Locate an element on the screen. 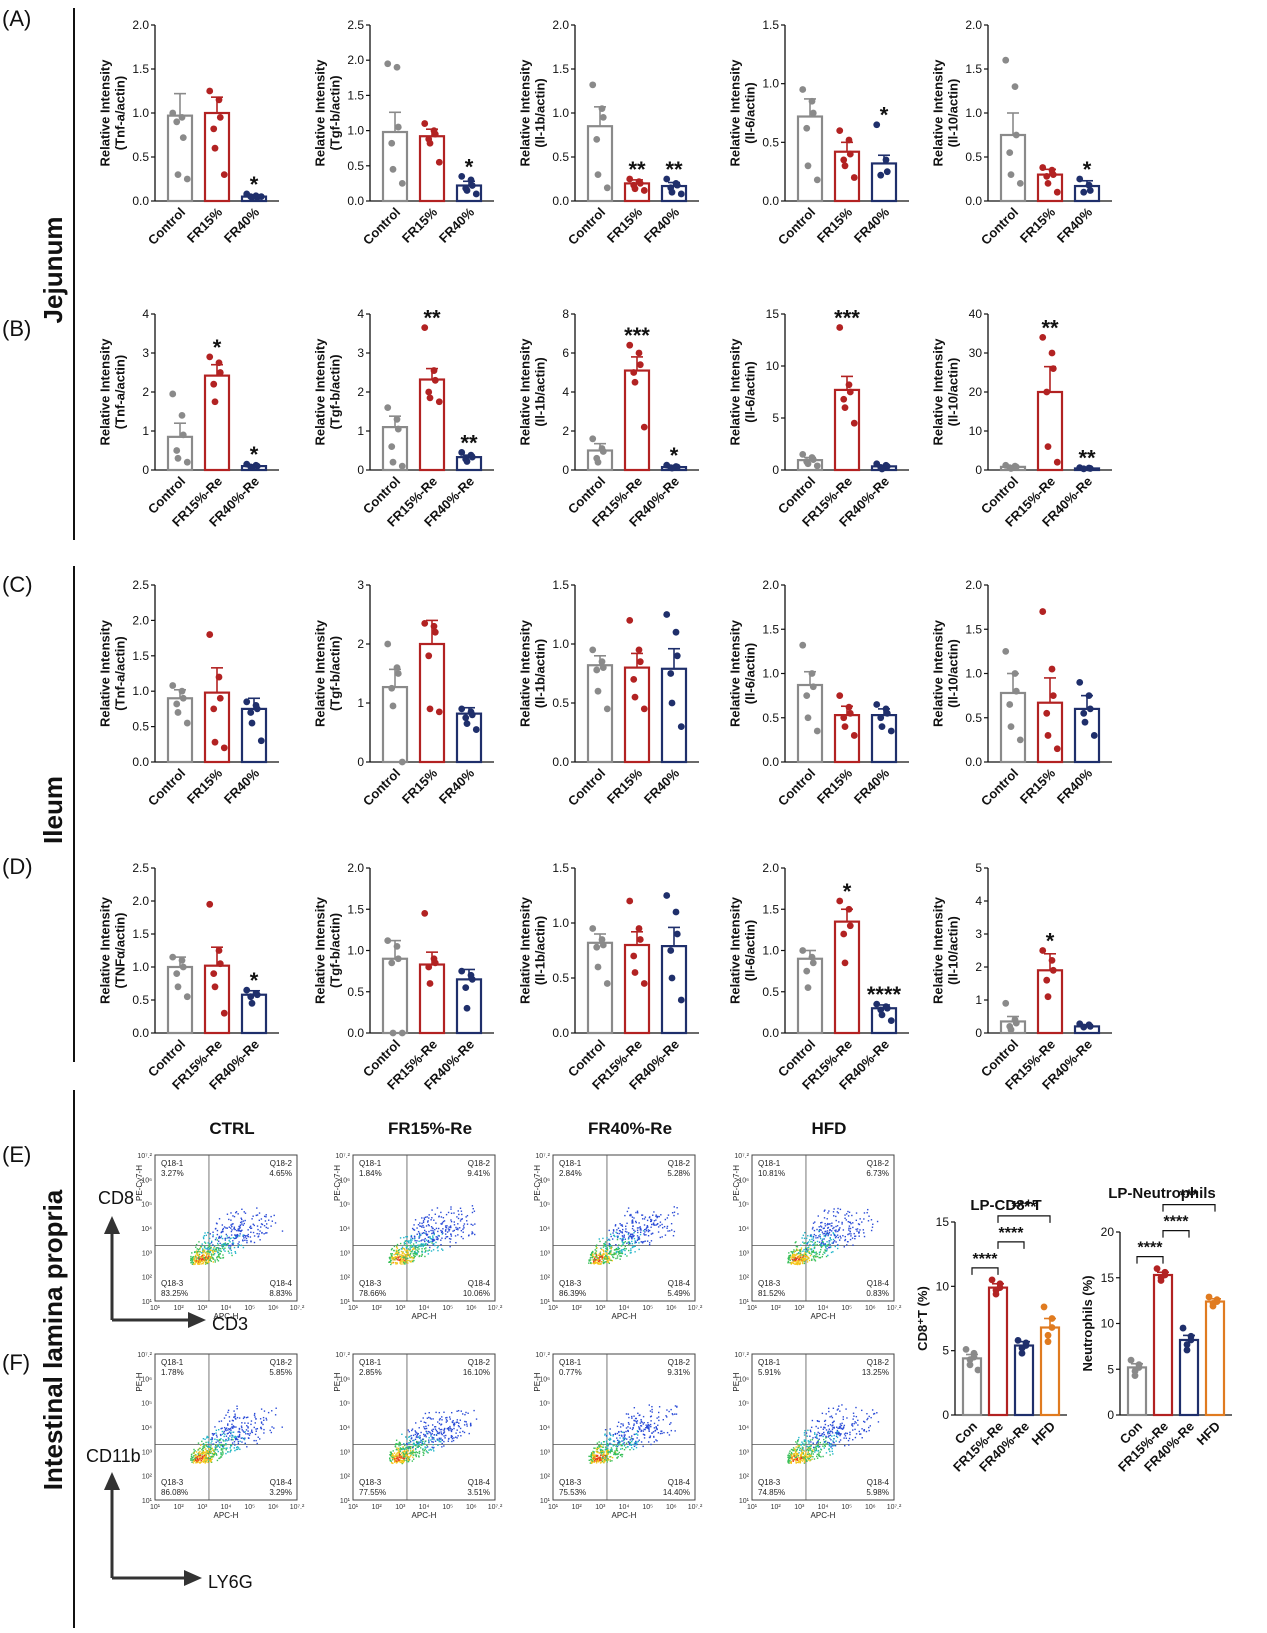  significance-marker: ** is located at coordinates (637, 169).